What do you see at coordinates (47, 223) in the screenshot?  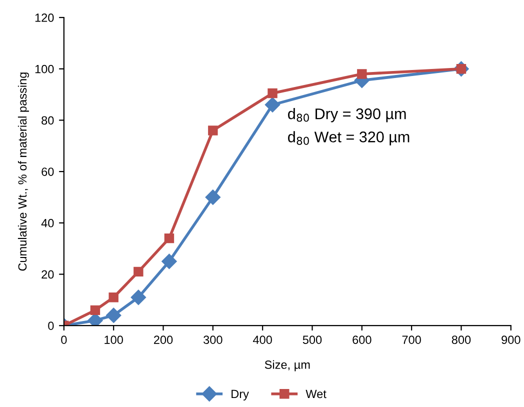 I see `y-tick-label: 40` at bounding box center [47, 223].